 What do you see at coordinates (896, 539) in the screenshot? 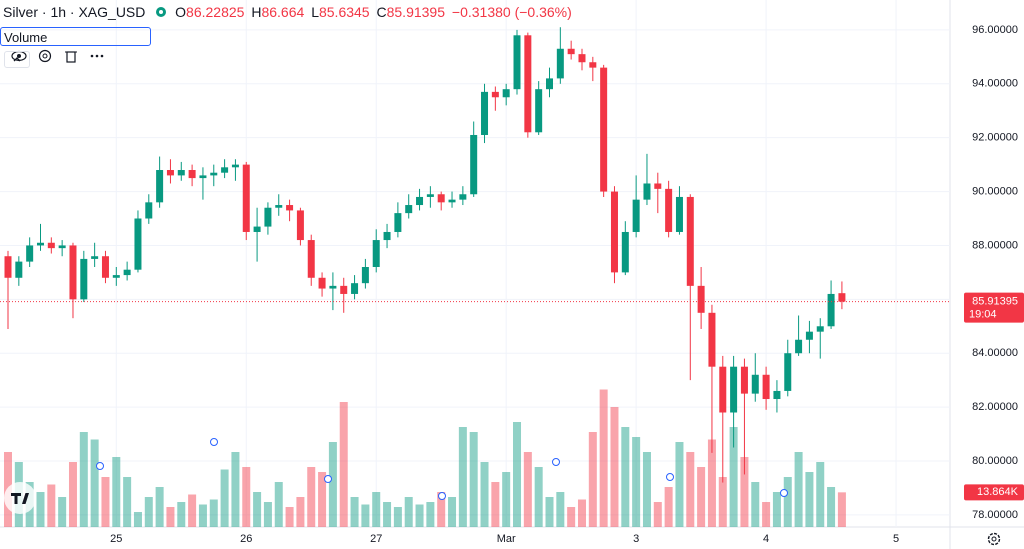
I see `x-tick-label: 5` at bounding box center [896, 539].